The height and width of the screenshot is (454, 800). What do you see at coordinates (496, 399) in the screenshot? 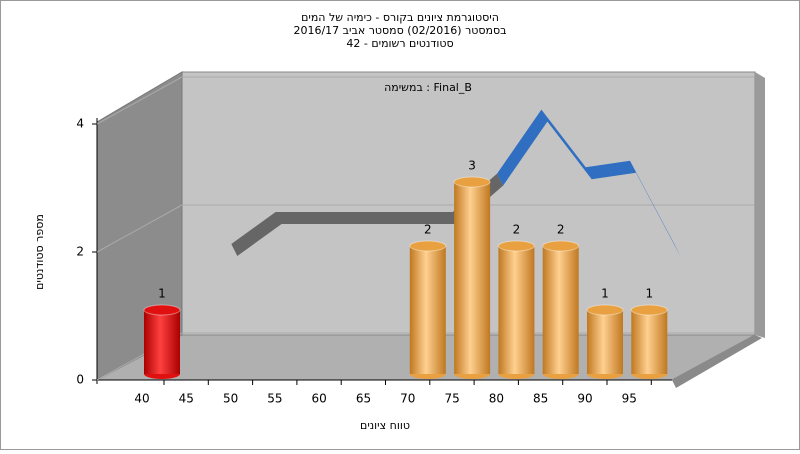
I see `x-tick-label: 80` at bounding box center [496, 399].